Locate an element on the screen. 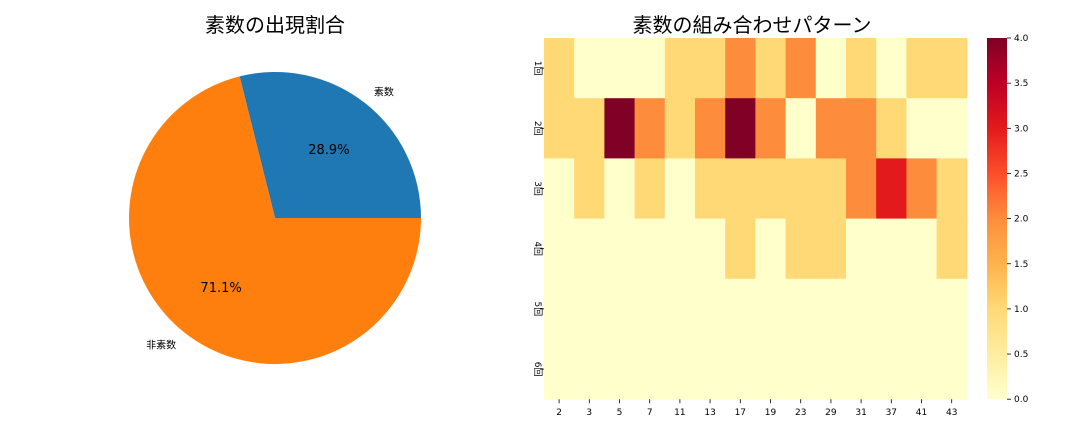  y-tick-label: 1回 is located at coordinates (537, 68).